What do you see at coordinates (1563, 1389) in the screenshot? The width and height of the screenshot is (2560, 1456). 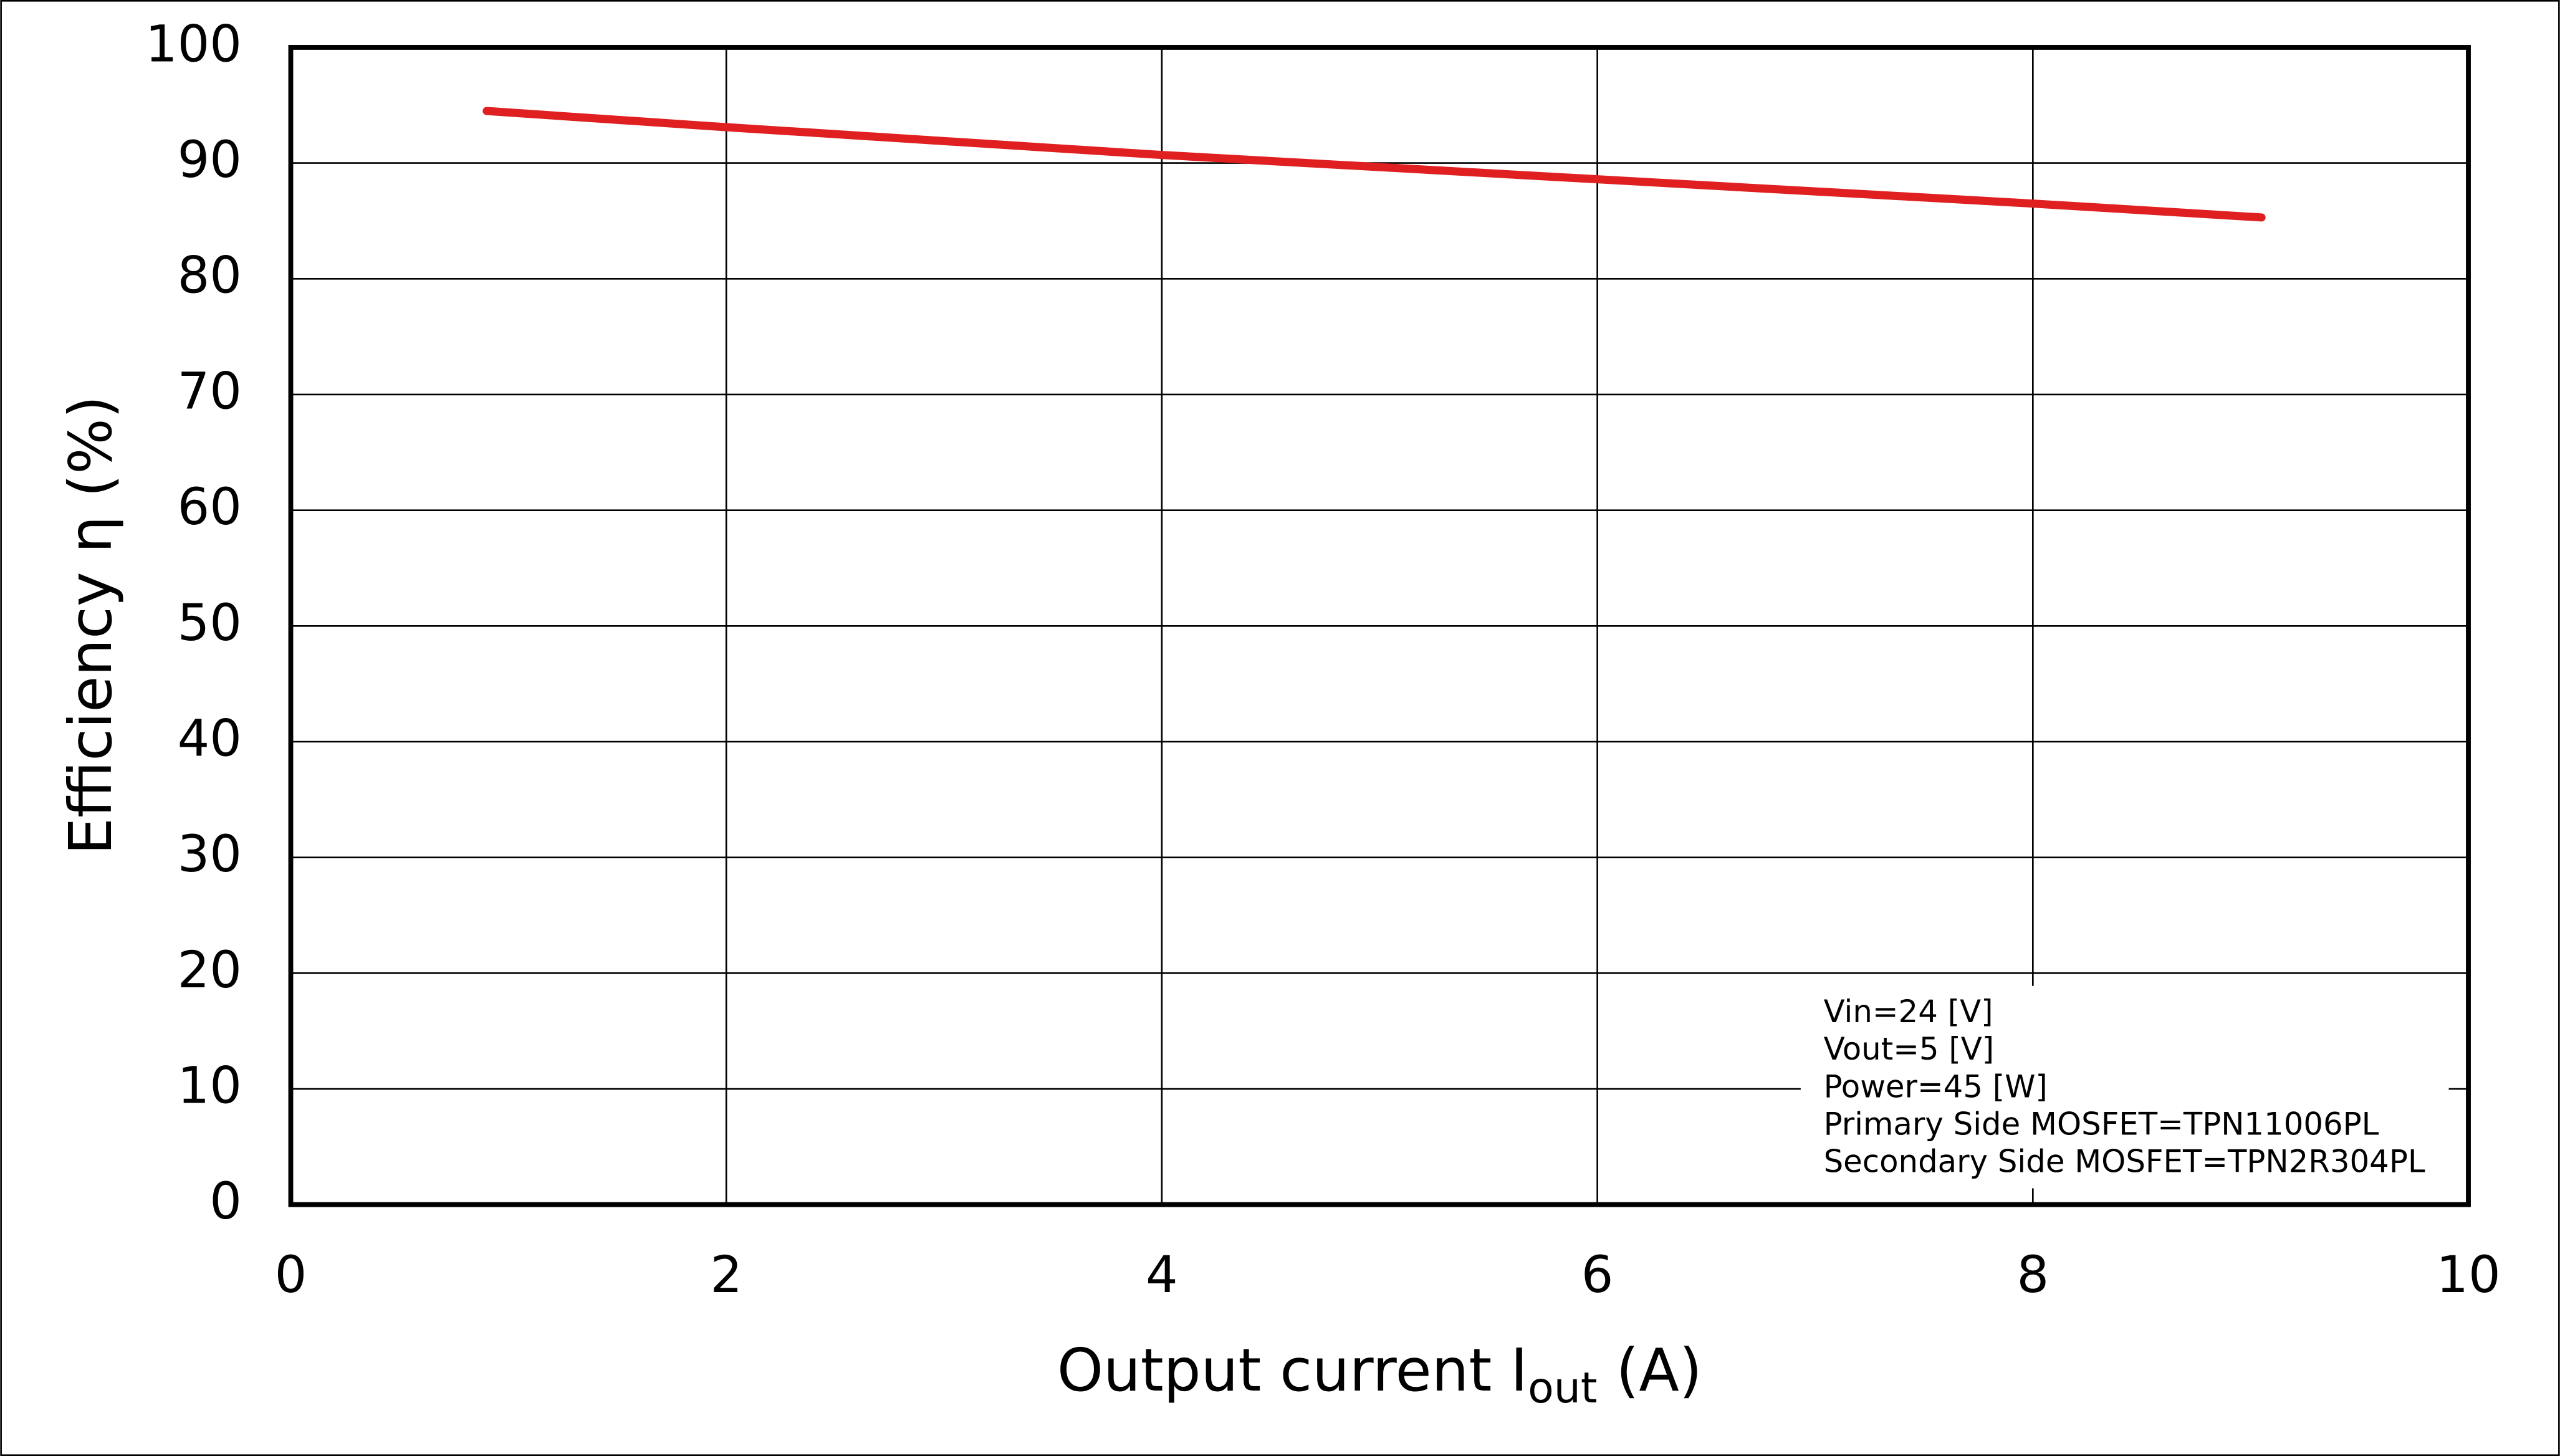 I see `x-title-sub: out` at bounding box center [1563, 1389].